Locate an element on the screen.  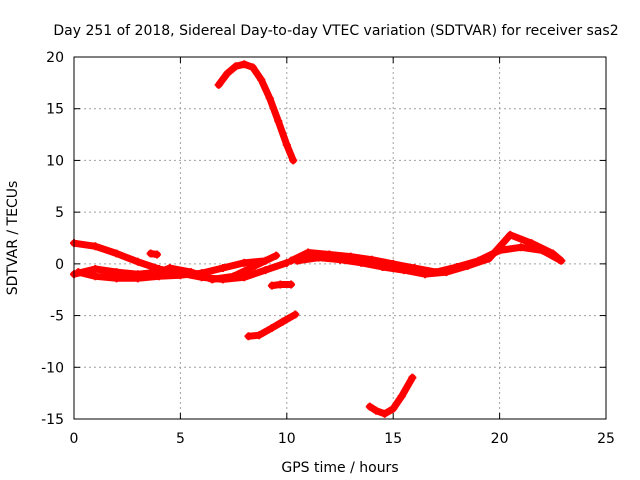
y-tick-label: 10 is located at coordinates (55, 161).